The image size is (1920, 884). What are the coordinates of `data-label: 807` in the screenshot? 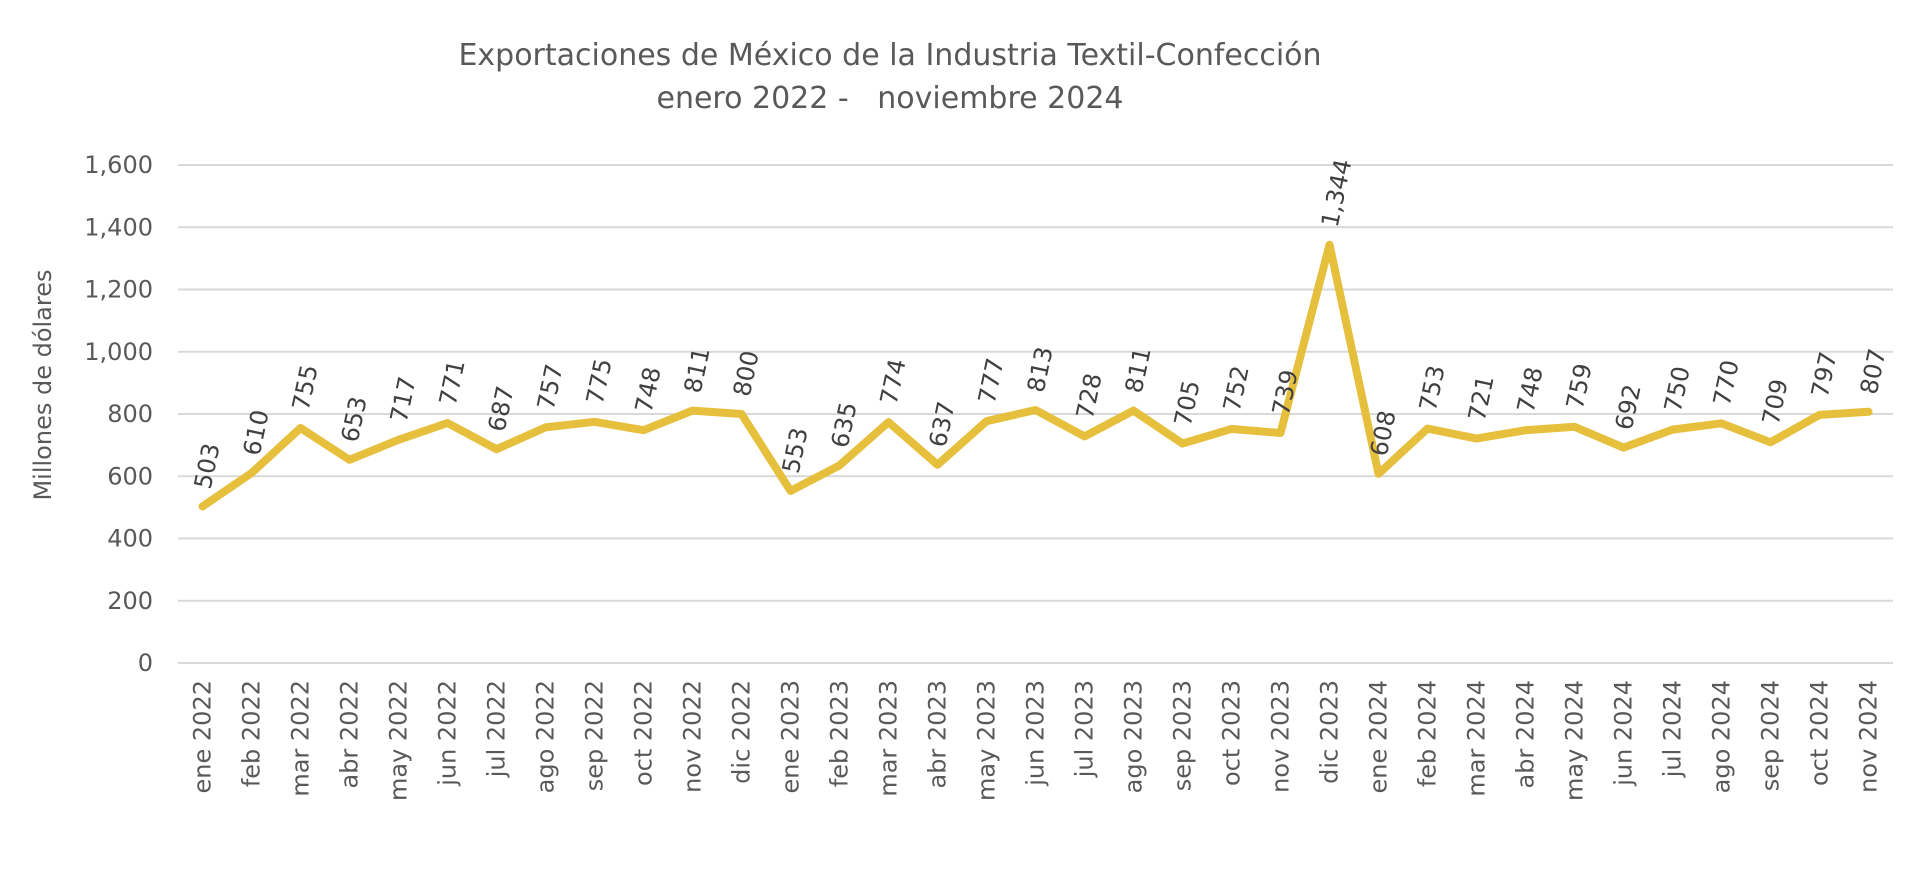 It's located at (1873, 371).